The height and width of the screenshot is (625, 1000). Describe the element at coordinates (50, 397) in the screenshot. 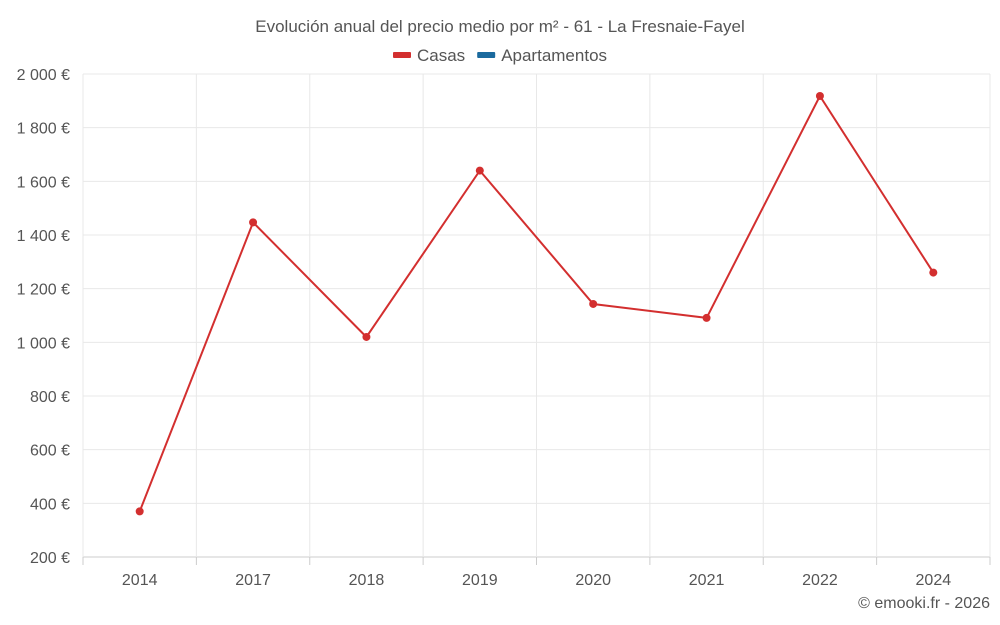

I see `y-tick-label: 800 €` at that location.